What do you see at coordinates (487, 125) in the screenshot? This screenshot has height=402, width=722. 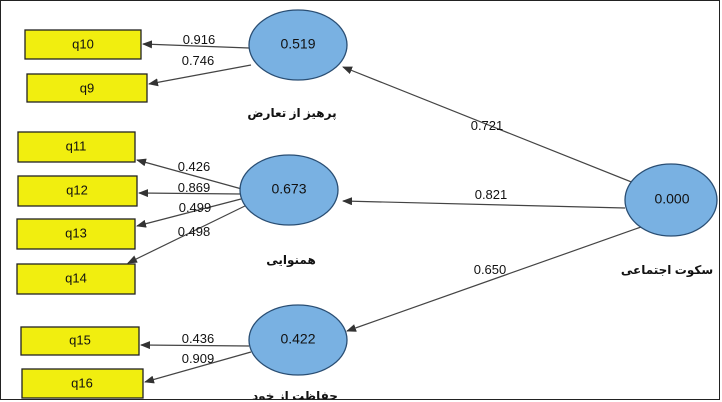 I see `path-coefficient-conflict-avoidance: 0.721` at bounding box center [487, 125].